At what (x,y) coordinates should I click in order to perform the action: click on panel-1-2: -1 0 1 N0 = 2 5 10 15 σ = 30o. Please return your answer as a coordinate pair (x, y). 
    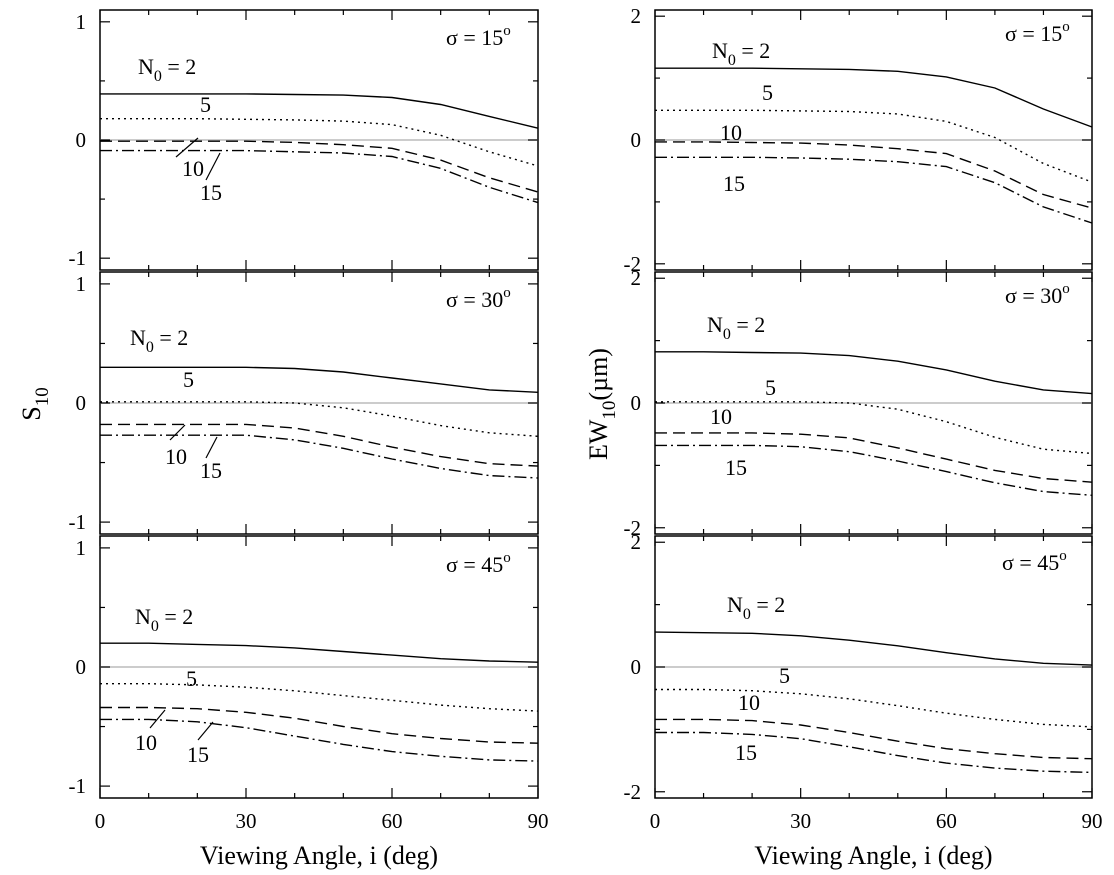
    Looking at the image, I should click on (304, 403).